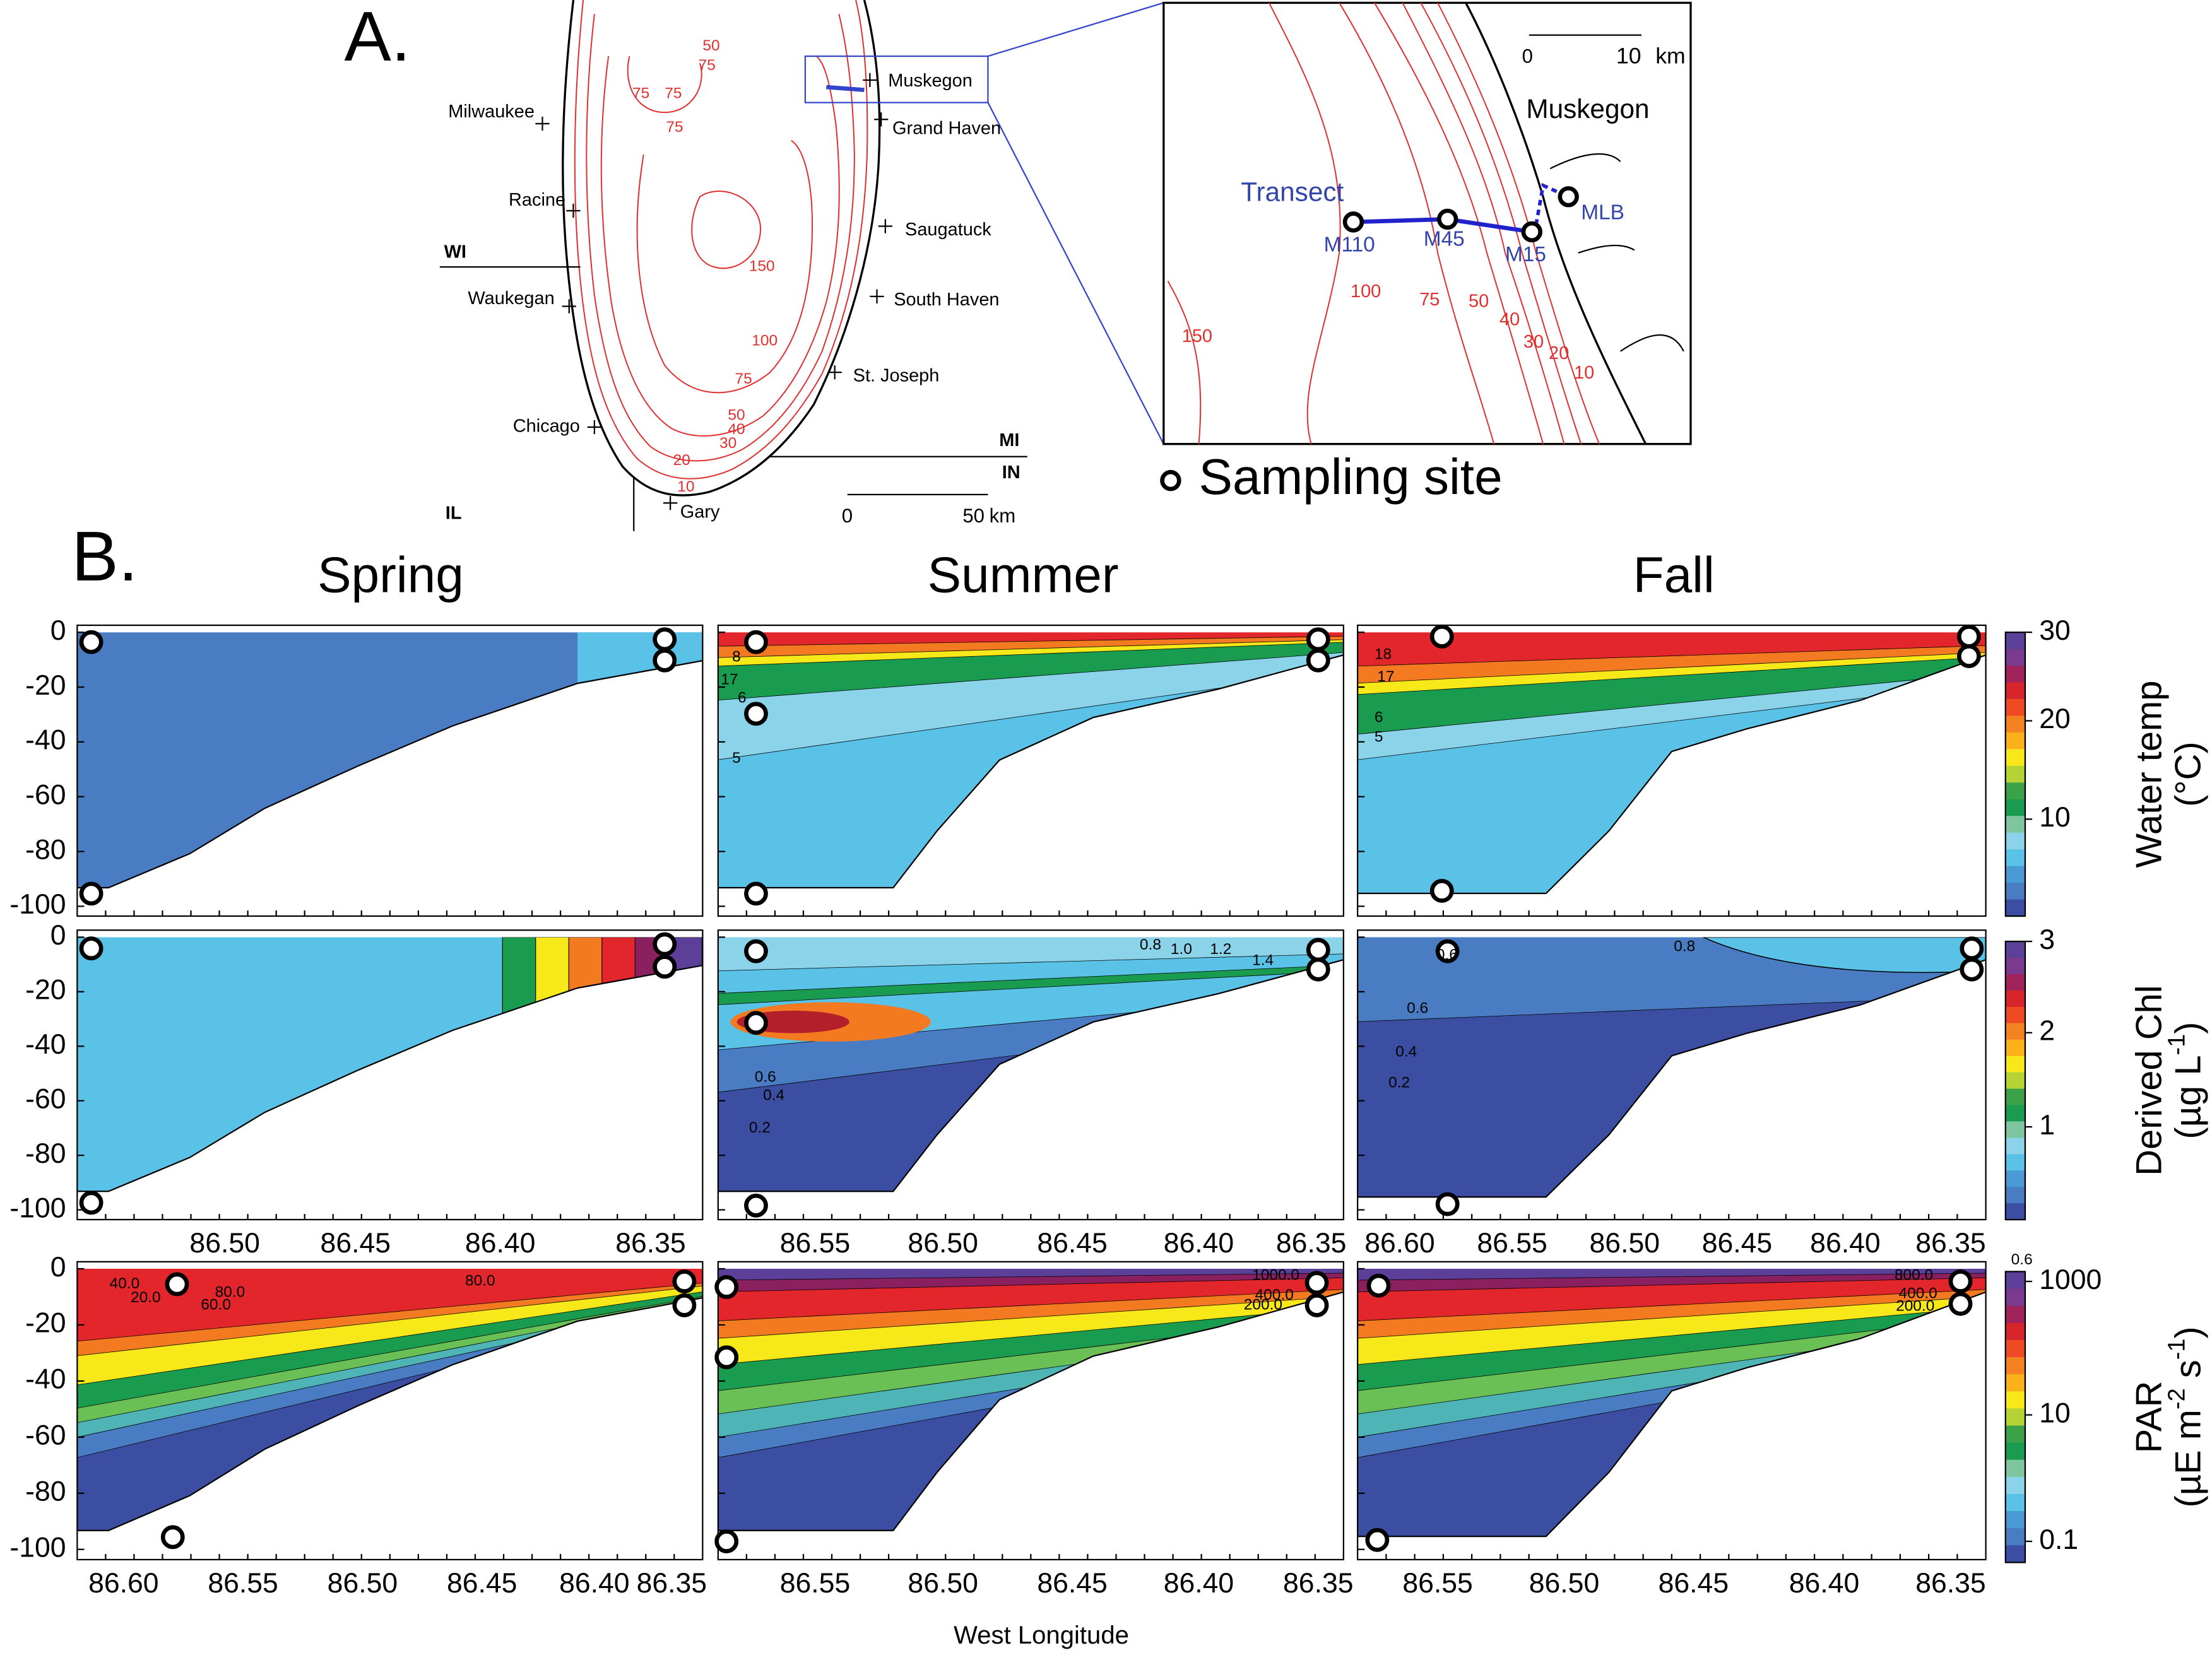 Image resolution: width=2212 pixels, height=1665 pixels. I want to click on inset-connector, so click(1076, 30).